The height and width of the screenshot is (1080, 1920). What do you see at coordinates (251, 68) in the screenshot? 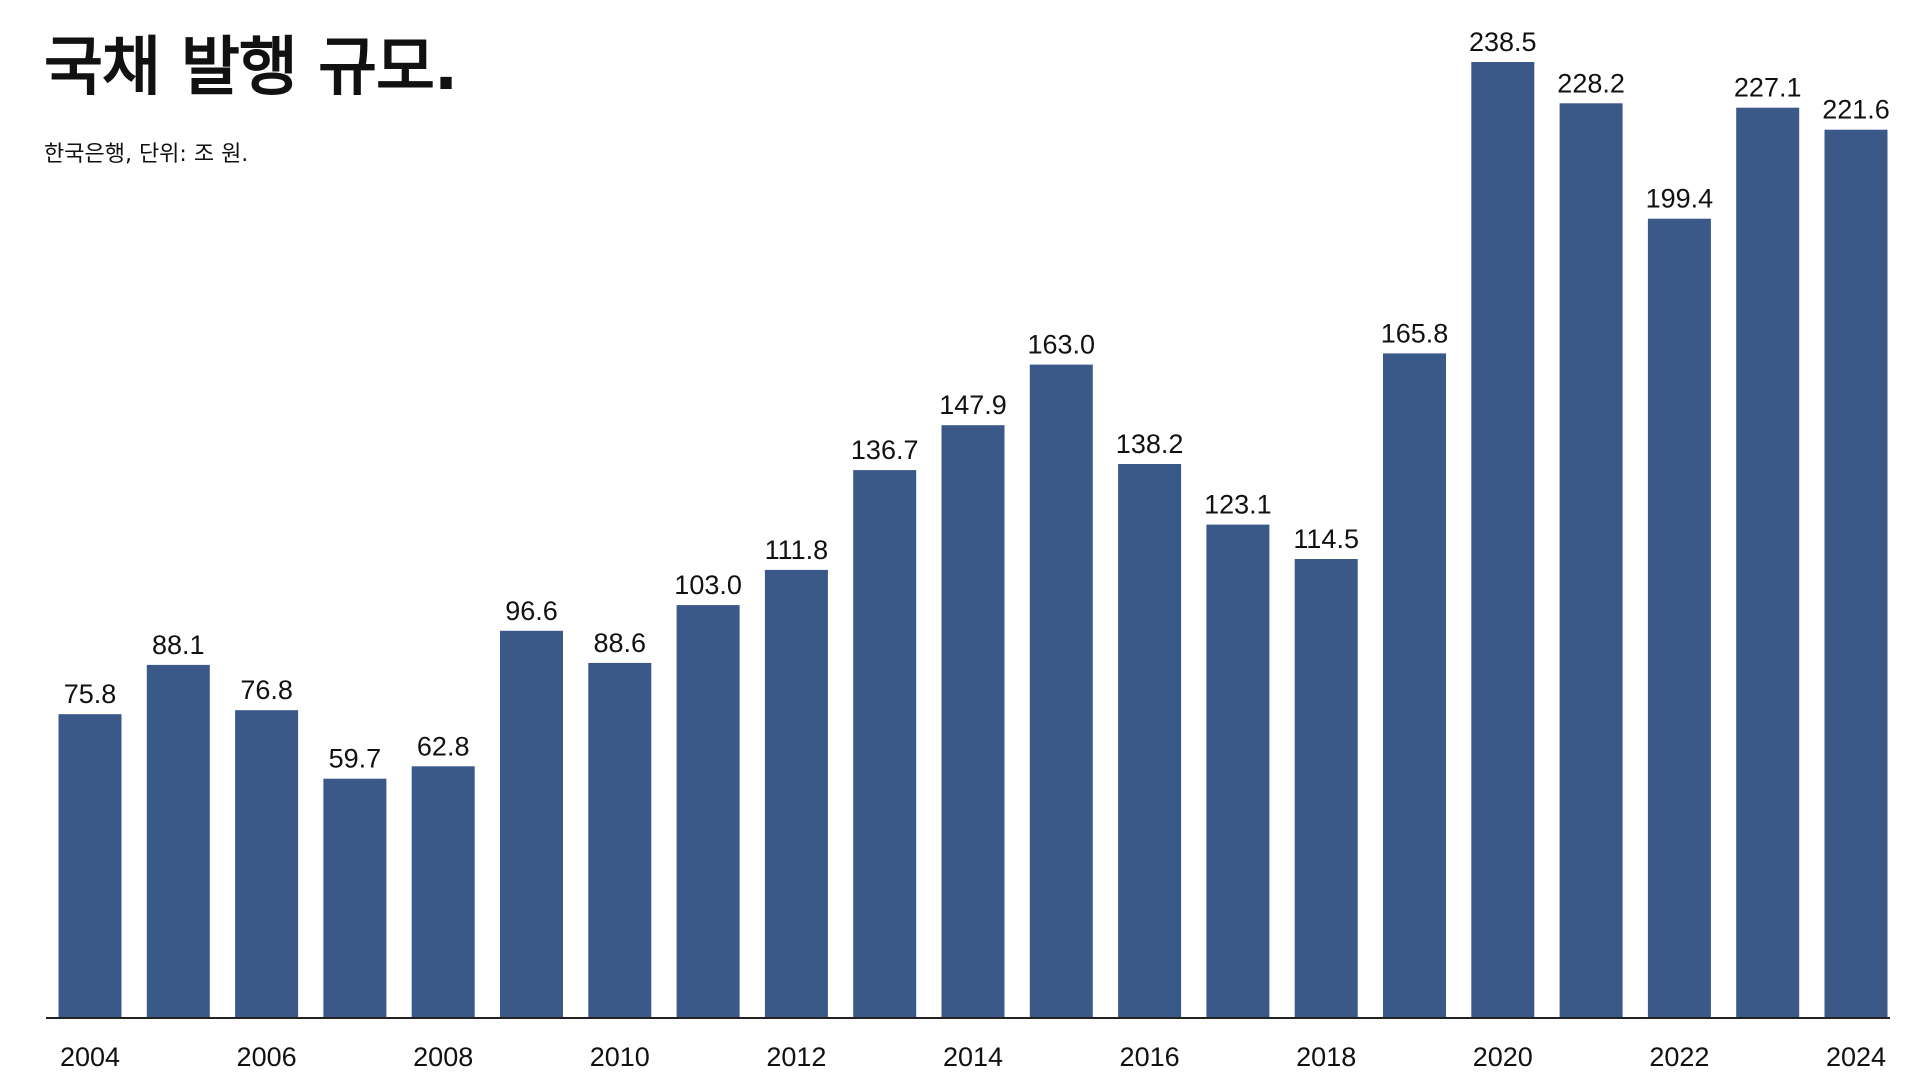
I see `chart-title: 국채 발행 규모.` at bounding box center [251, 68].